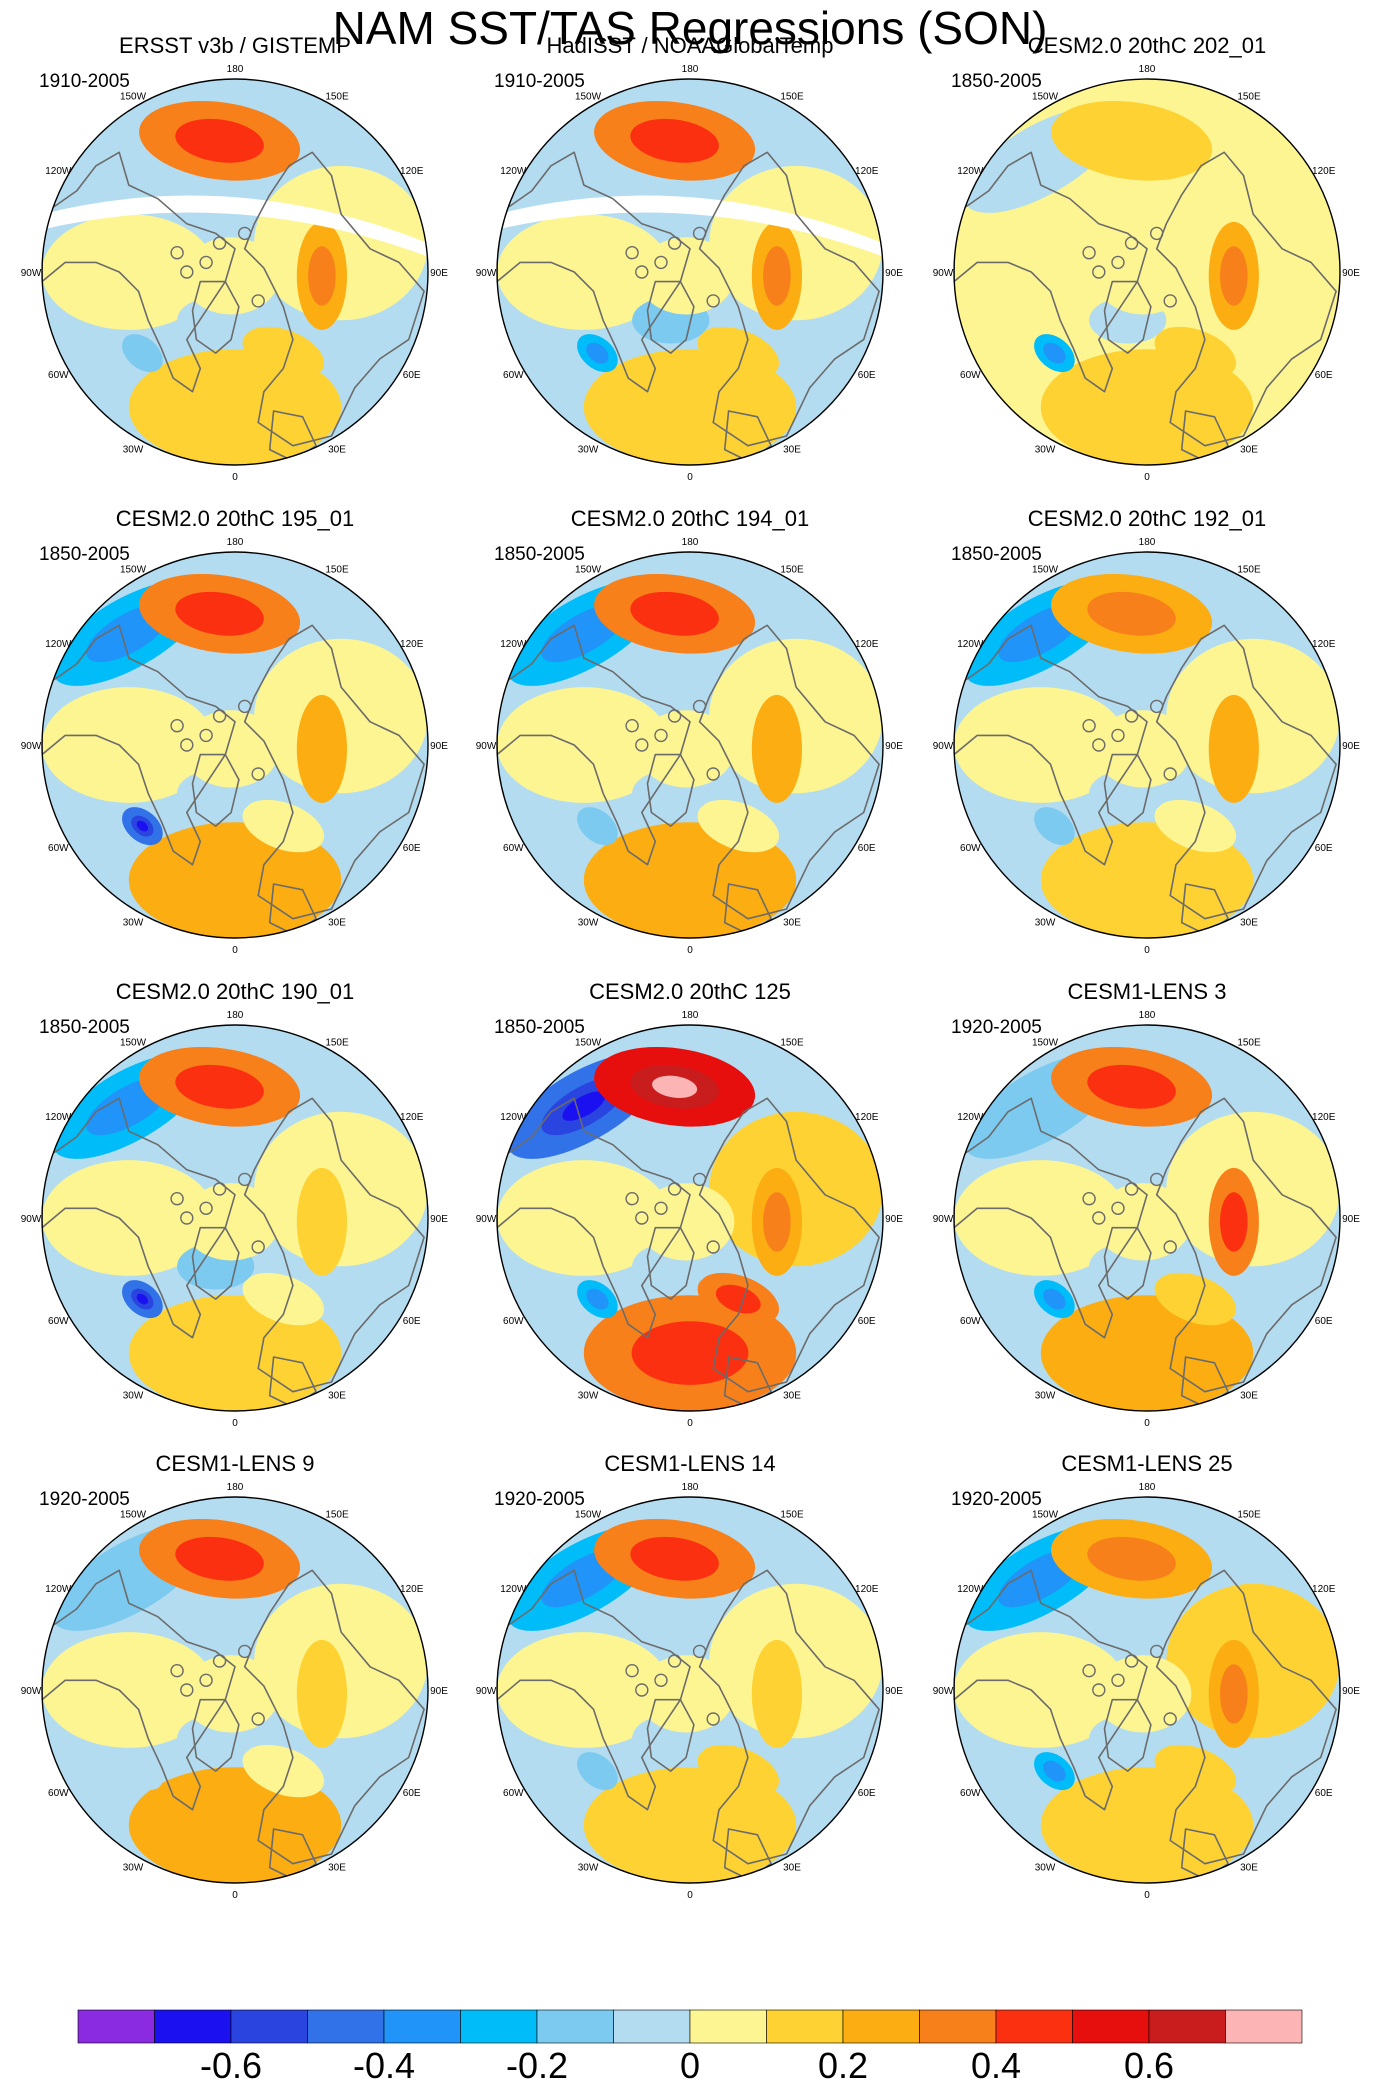 This screenshot has height=2087, width=1380. Describe the element at coordinates (689, 1463) in the screenshot. I see `panel-title: CESM1-LENS 14` at that location.